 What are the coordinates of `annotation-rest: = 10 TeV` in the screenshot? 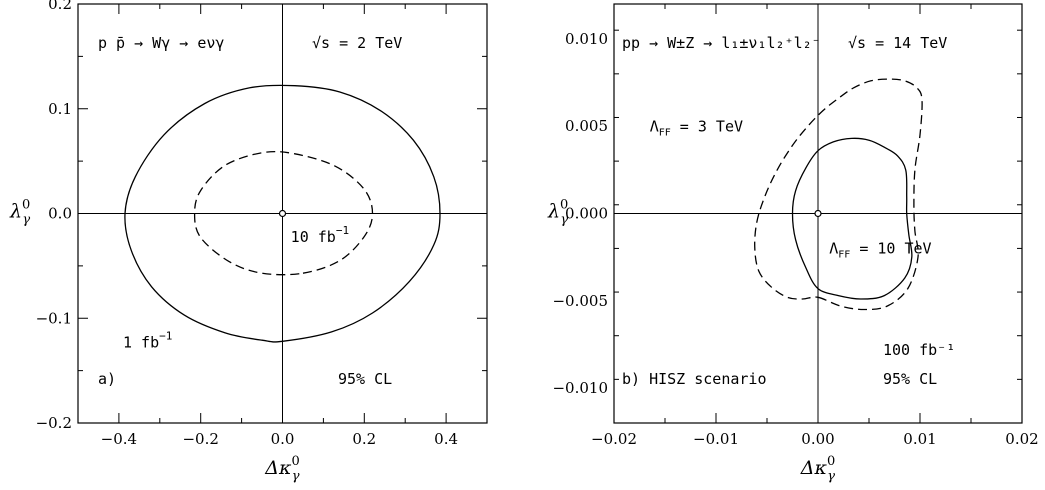 It's located at (890, 249).